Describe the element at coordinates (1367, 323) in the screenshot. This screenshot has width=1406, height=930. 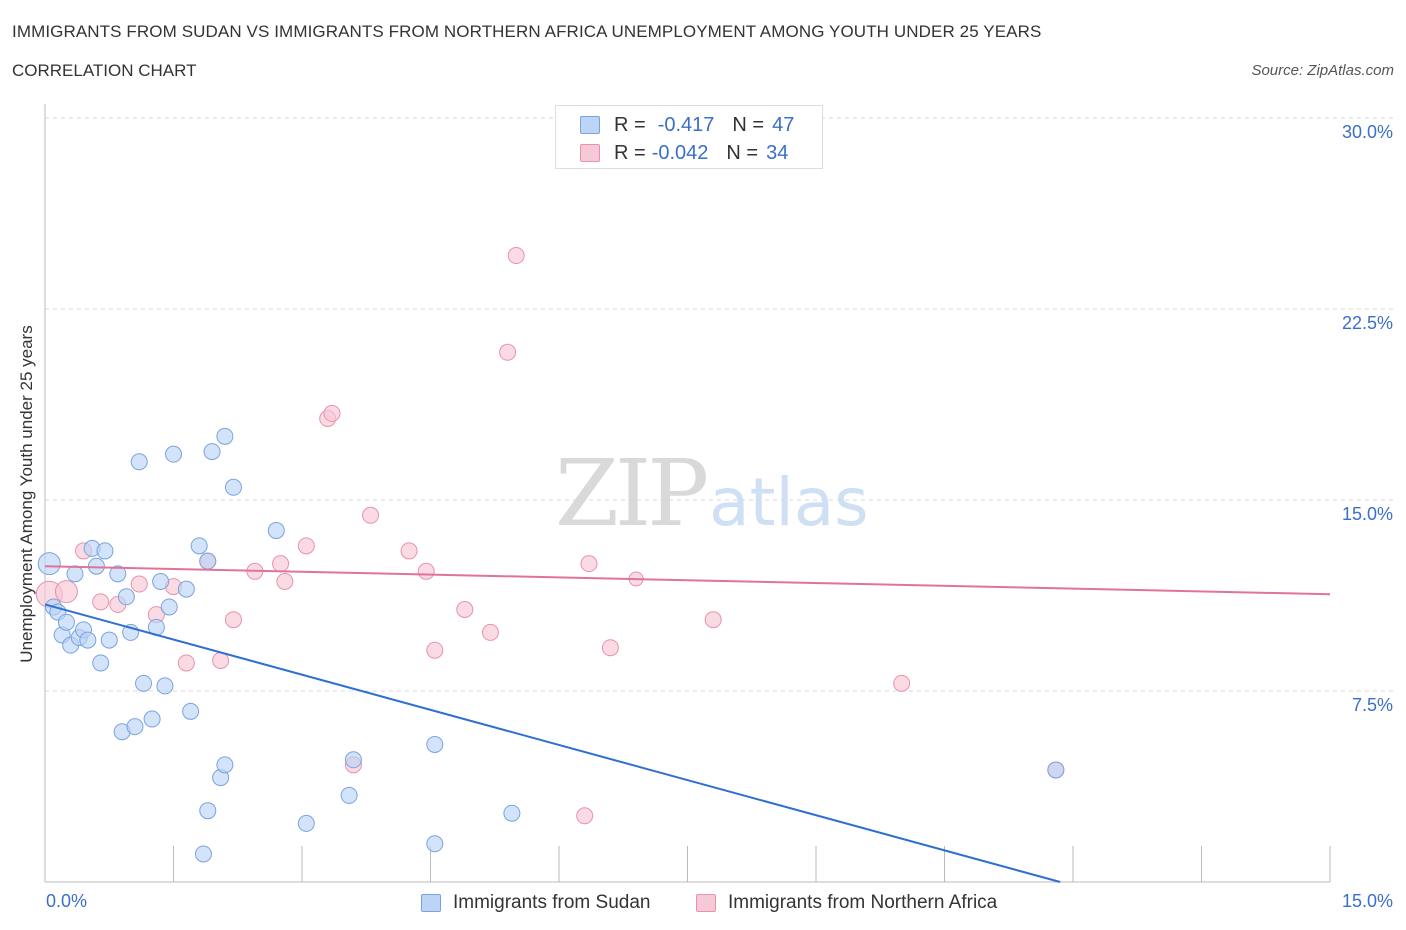
I see `y-tick-label: 22.5%` at that location.